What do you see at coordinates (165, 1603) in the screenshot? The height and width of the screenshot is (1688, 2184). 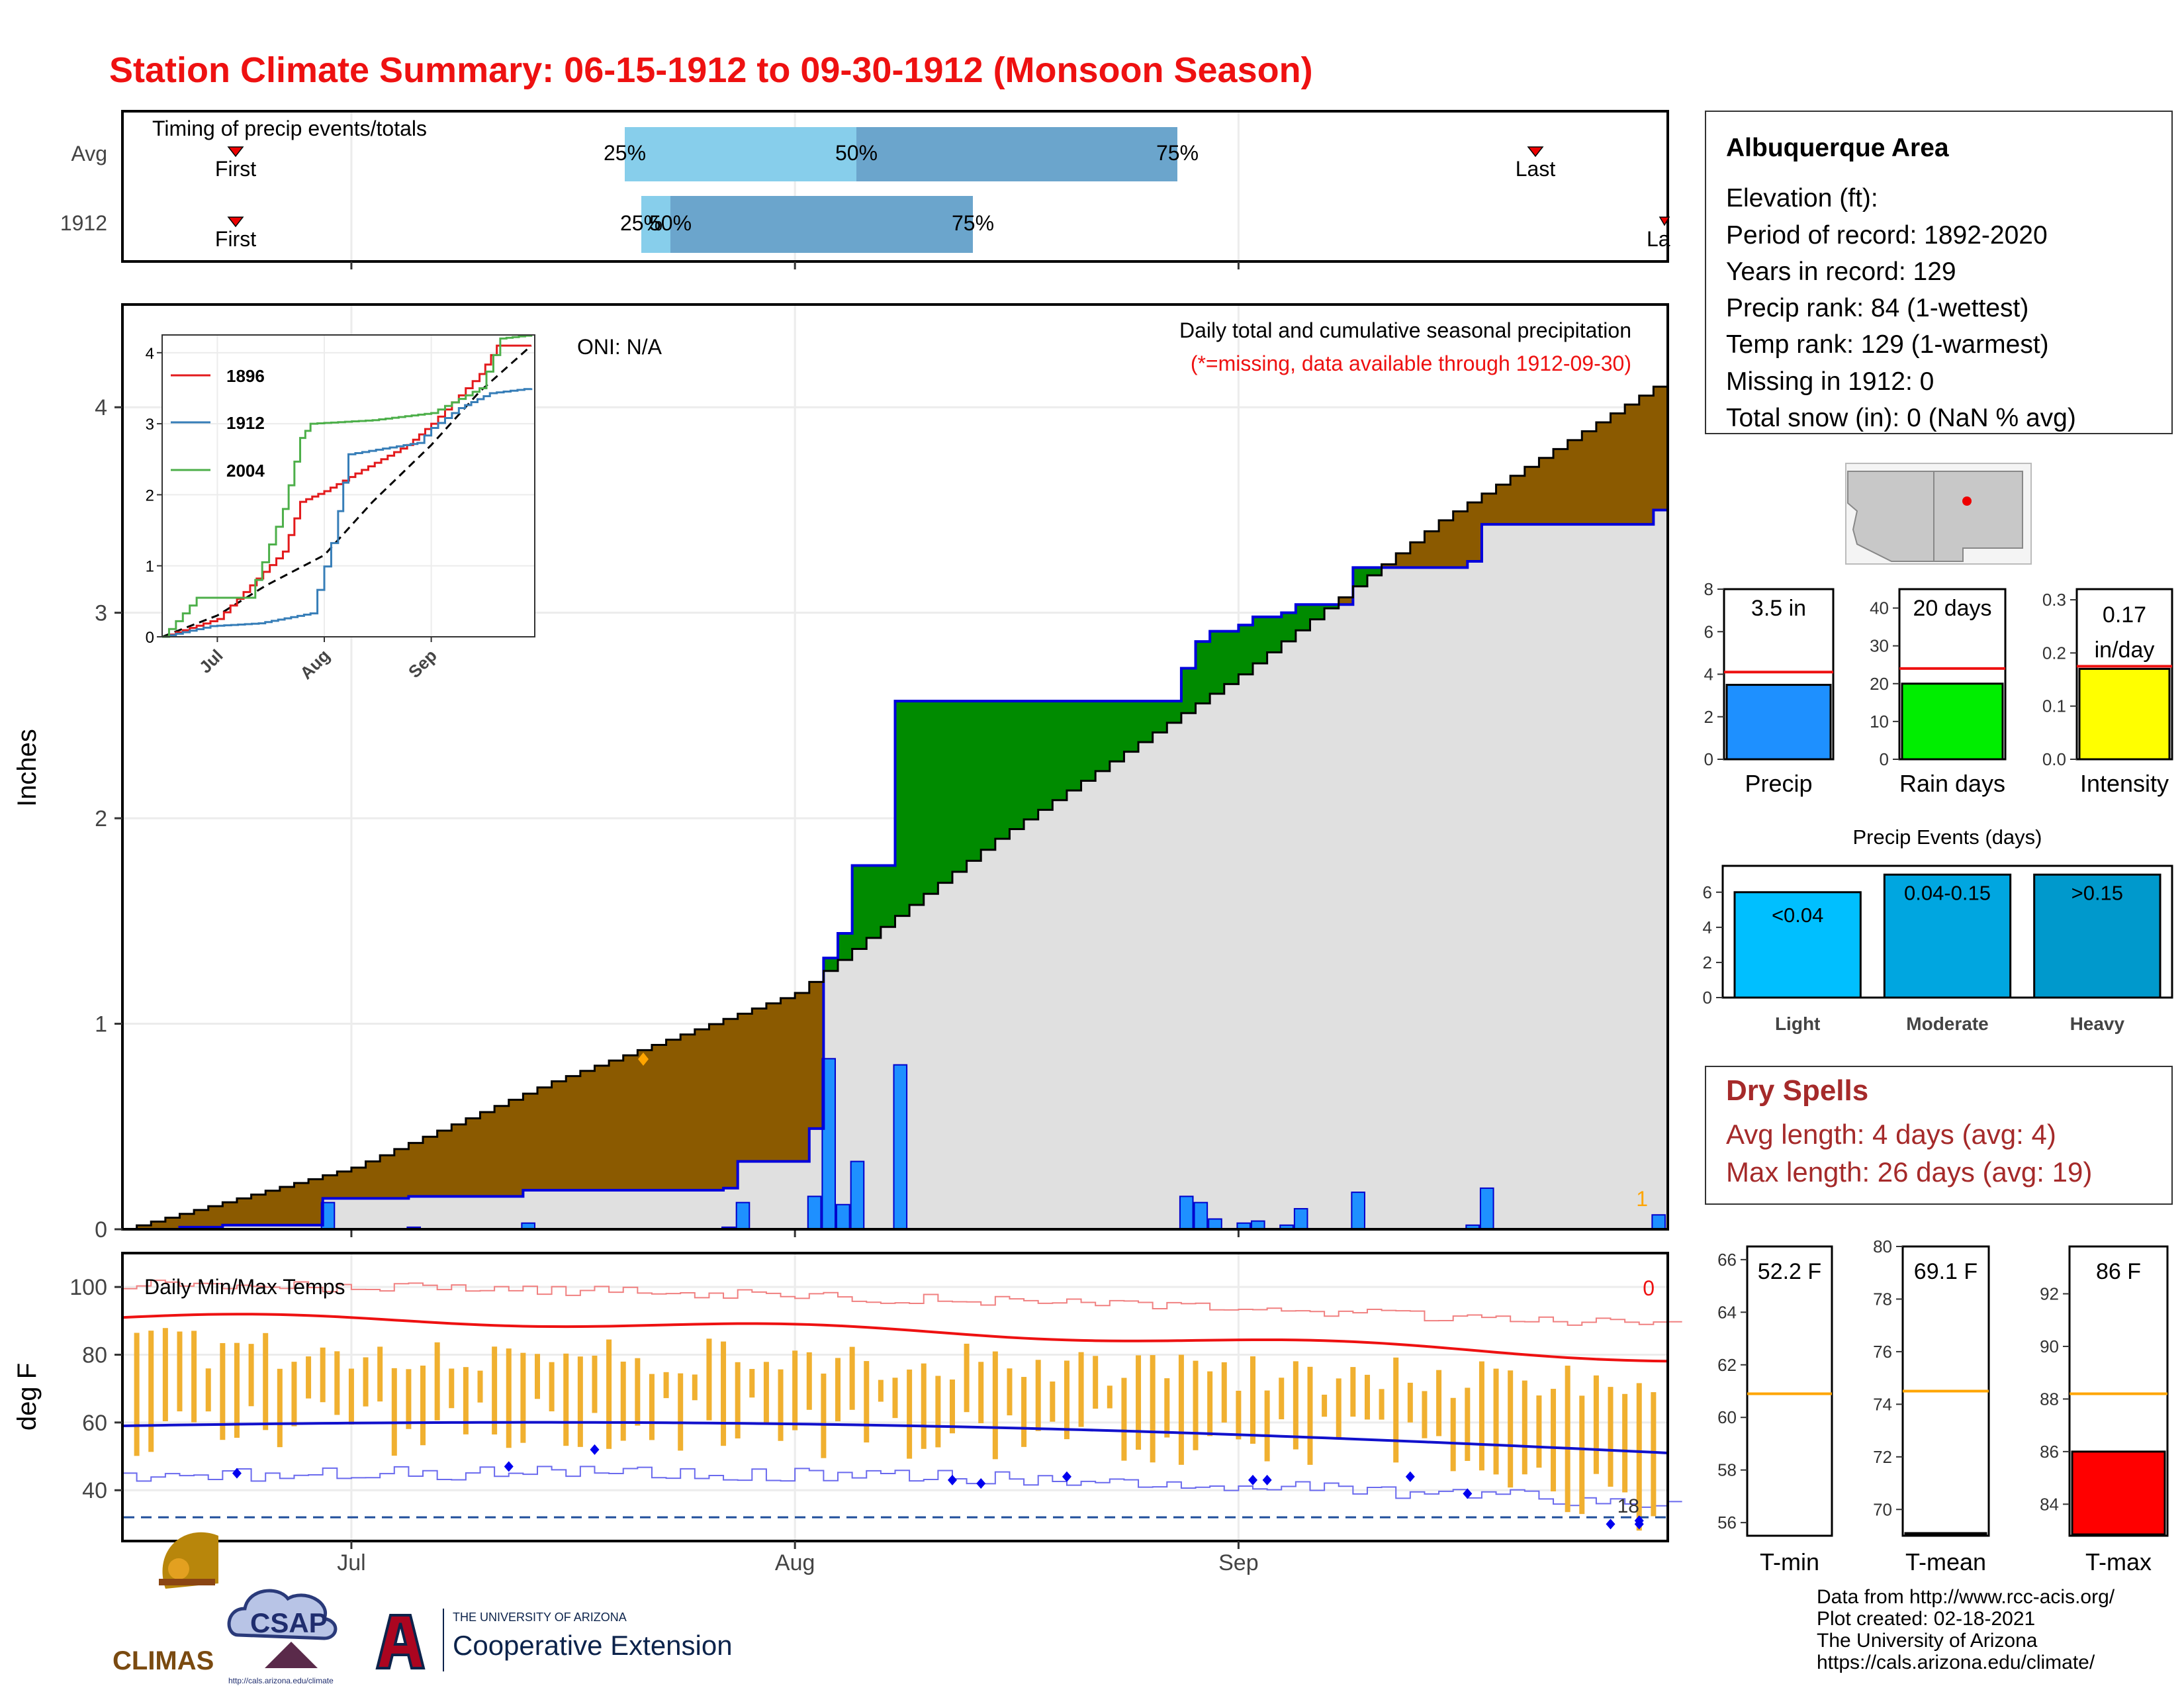 I see `climas-logo: CLIMAS` at bounding box center [165, 1603].